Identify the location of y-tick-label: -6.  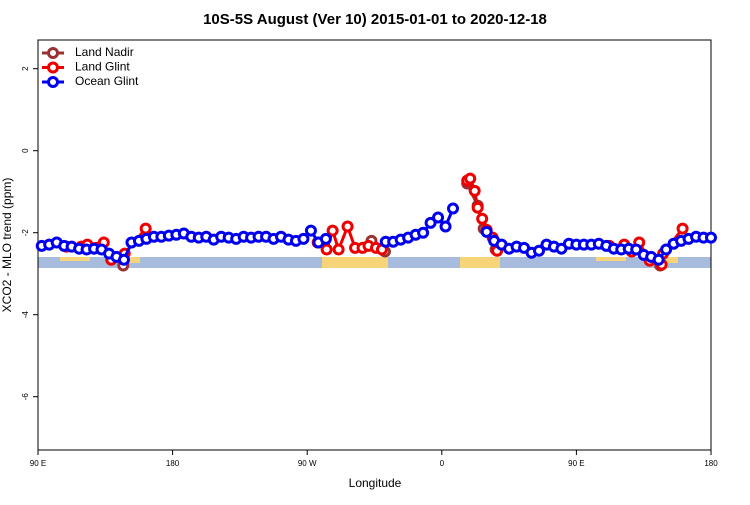
(25, 397).